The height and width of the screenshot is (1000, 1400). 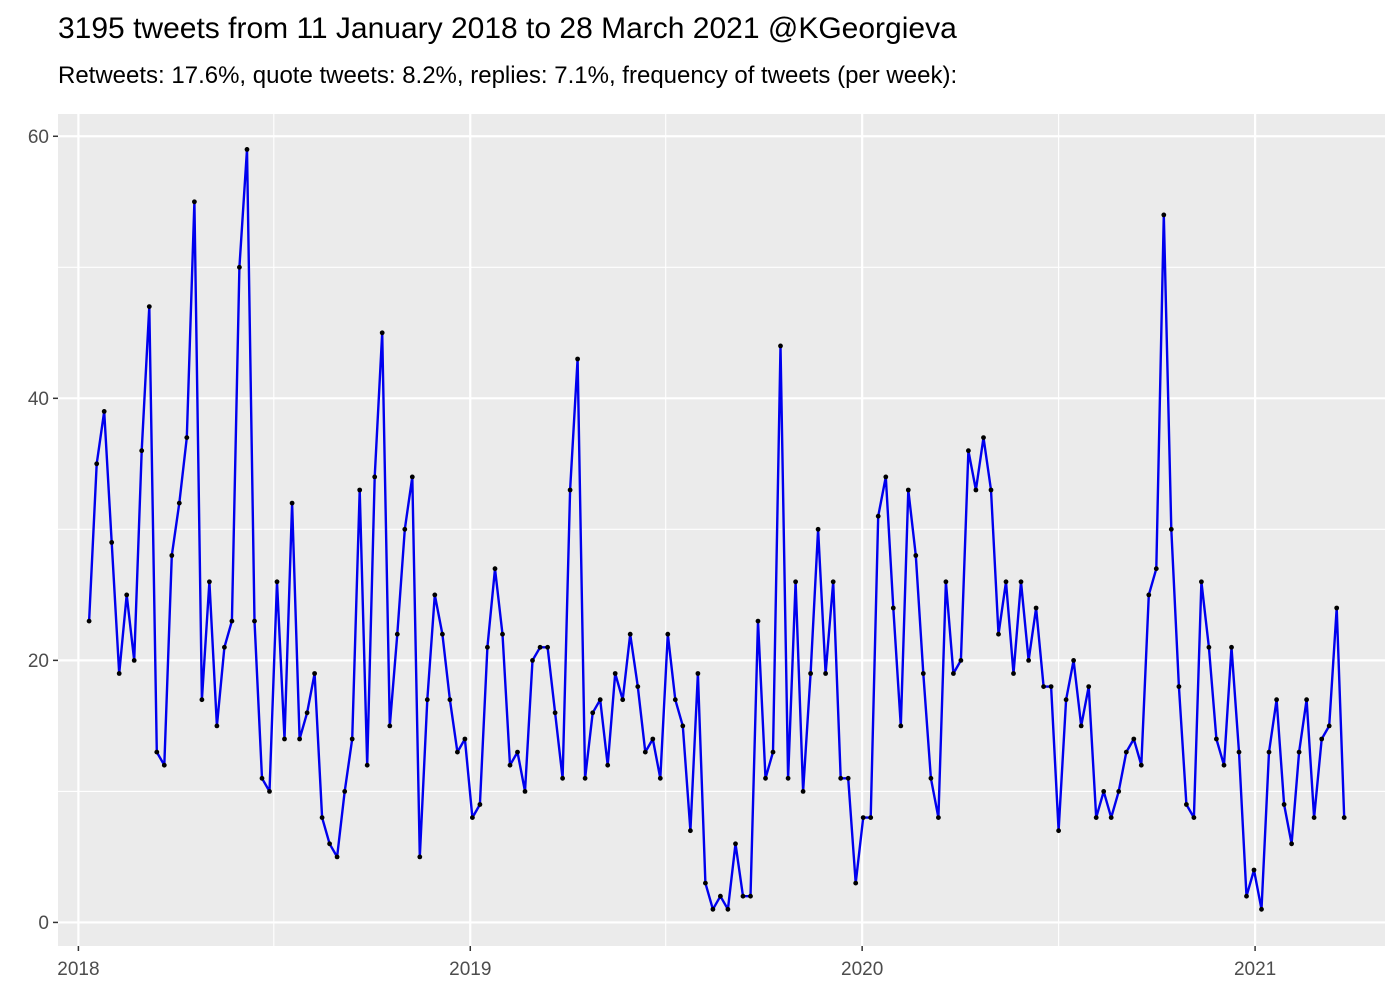 What do you see at coordinates (78, 969) in the screenshot?
I see `x-tick-label: 2018` at bounding box center [78, 969].